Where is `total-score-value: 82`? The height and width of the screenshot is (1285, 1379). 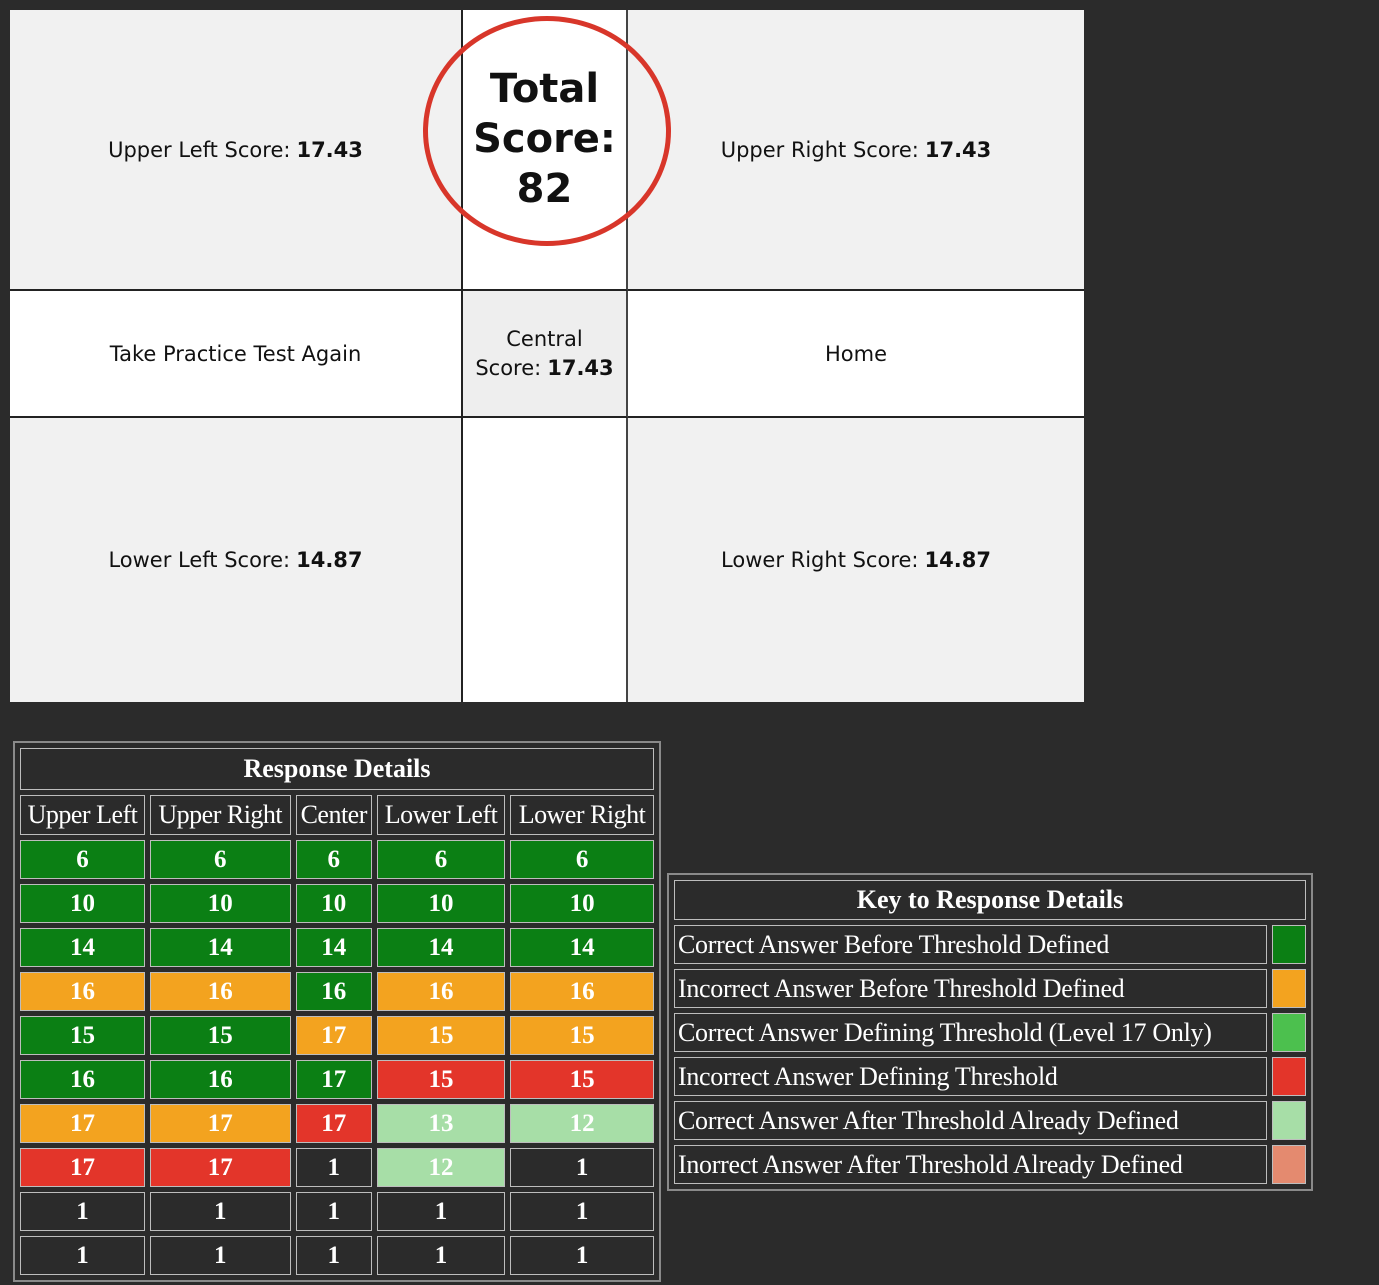
total-score-value: 82 is located at coordinates (544, 188).